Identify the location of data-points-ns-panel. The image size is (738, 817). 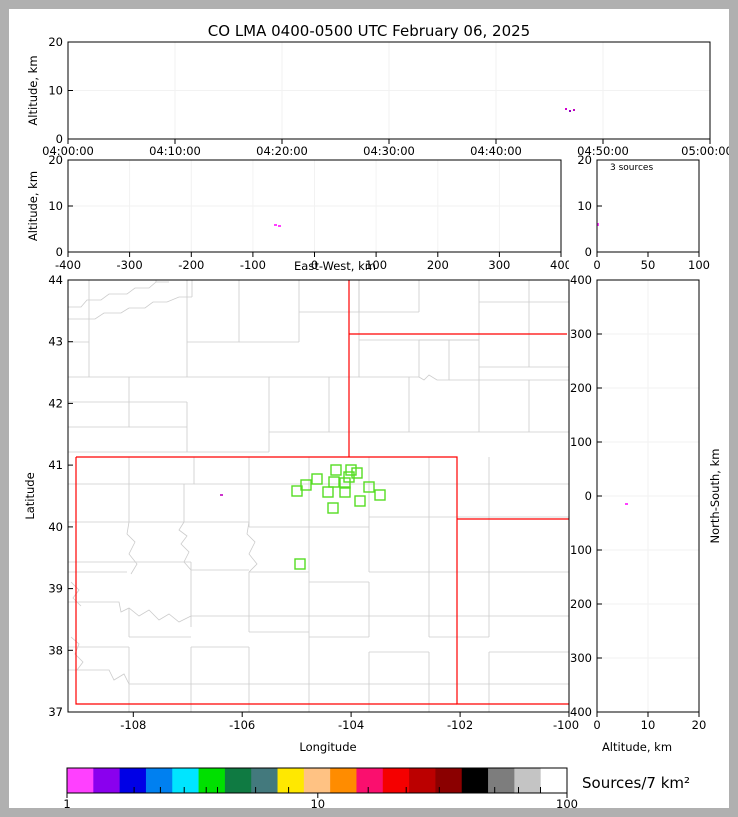
(626, 504).